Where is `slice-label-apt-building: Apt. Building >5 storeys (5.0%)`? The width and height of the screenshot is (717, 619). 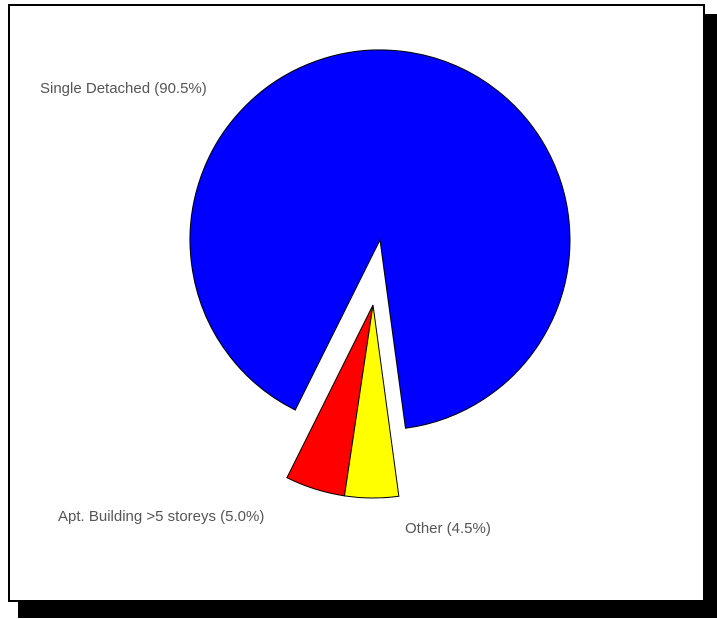
slice-label-apt-building: Apt. Building >5 storeys (5.0%) is located at coordinates (161, 516).